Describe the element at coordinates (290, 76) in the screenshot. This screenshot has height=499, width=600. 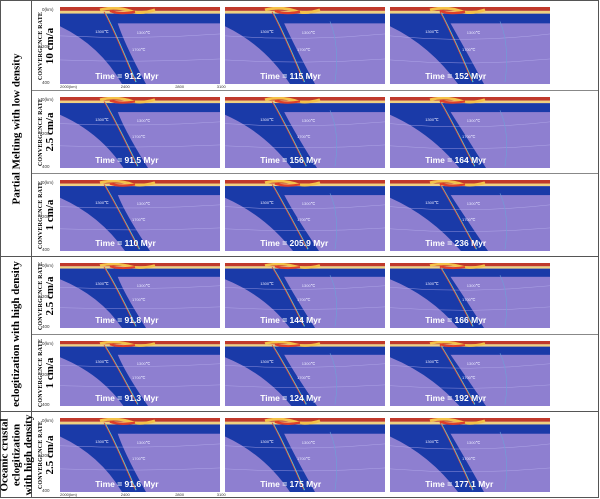
I see `time-label: Time = 115 Myr` at that location.